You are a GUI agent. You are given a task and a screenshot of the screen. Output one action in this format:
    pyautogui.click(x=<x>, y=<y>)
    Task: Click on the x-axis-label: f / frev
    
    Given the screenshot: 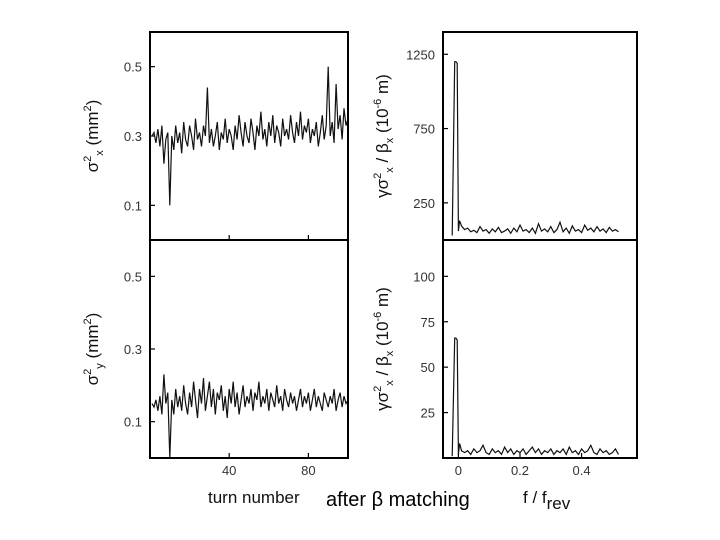 What is the action you would take?
    pyautogui.click(x=547, y=500)
    